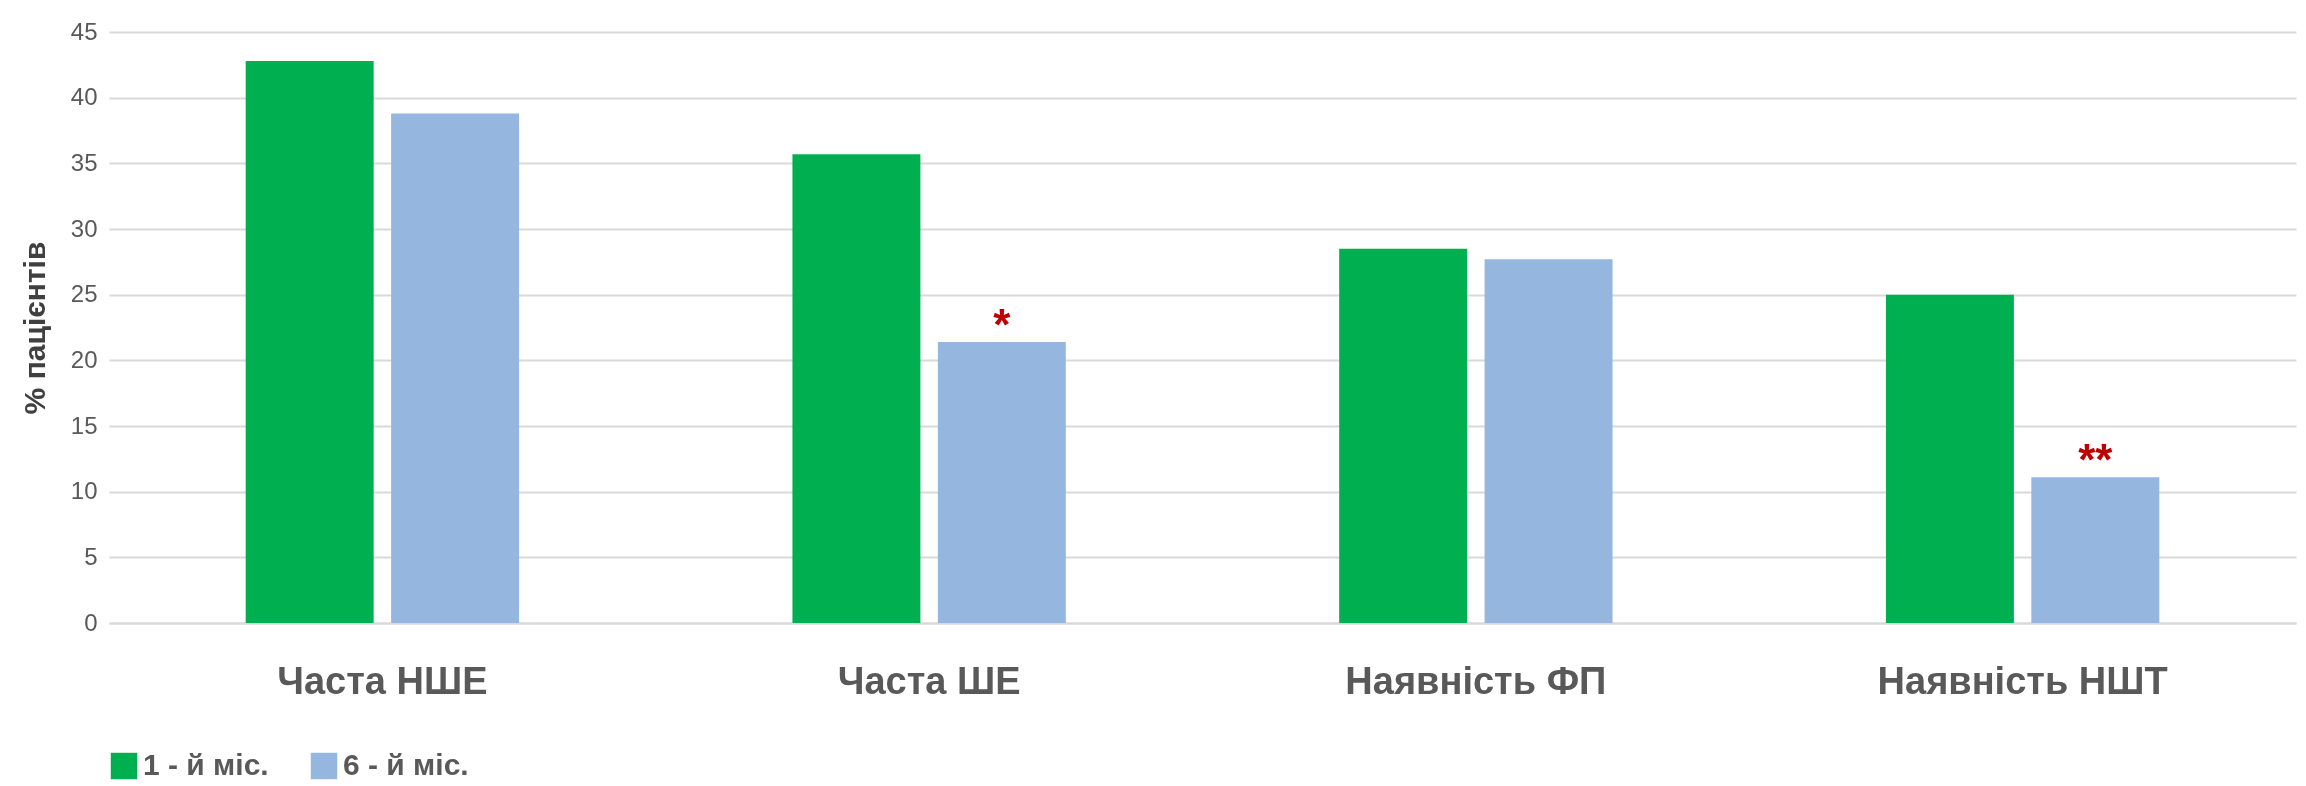 The width and height of the screenshot is (2306, 786). I want to click on annotation: **, so click(2096, 460).